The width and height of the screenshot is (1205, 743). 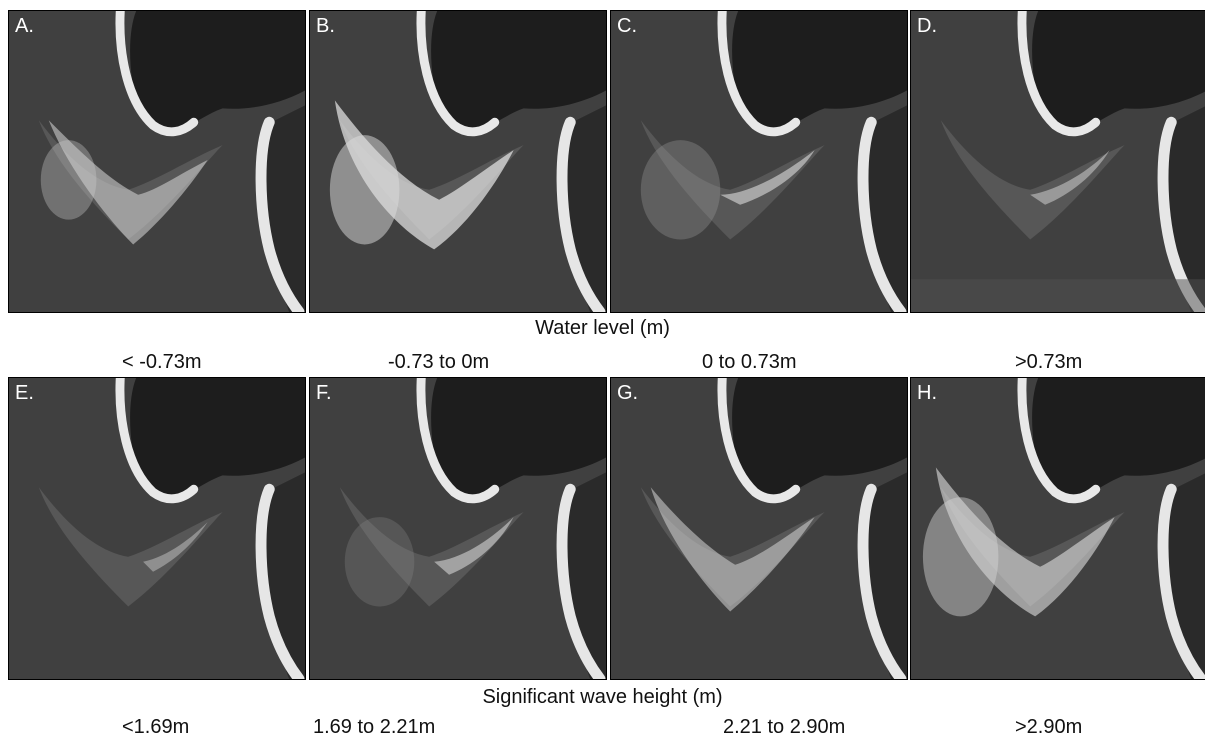 I want to click on panel-f: F., so click(x=458, y=528).